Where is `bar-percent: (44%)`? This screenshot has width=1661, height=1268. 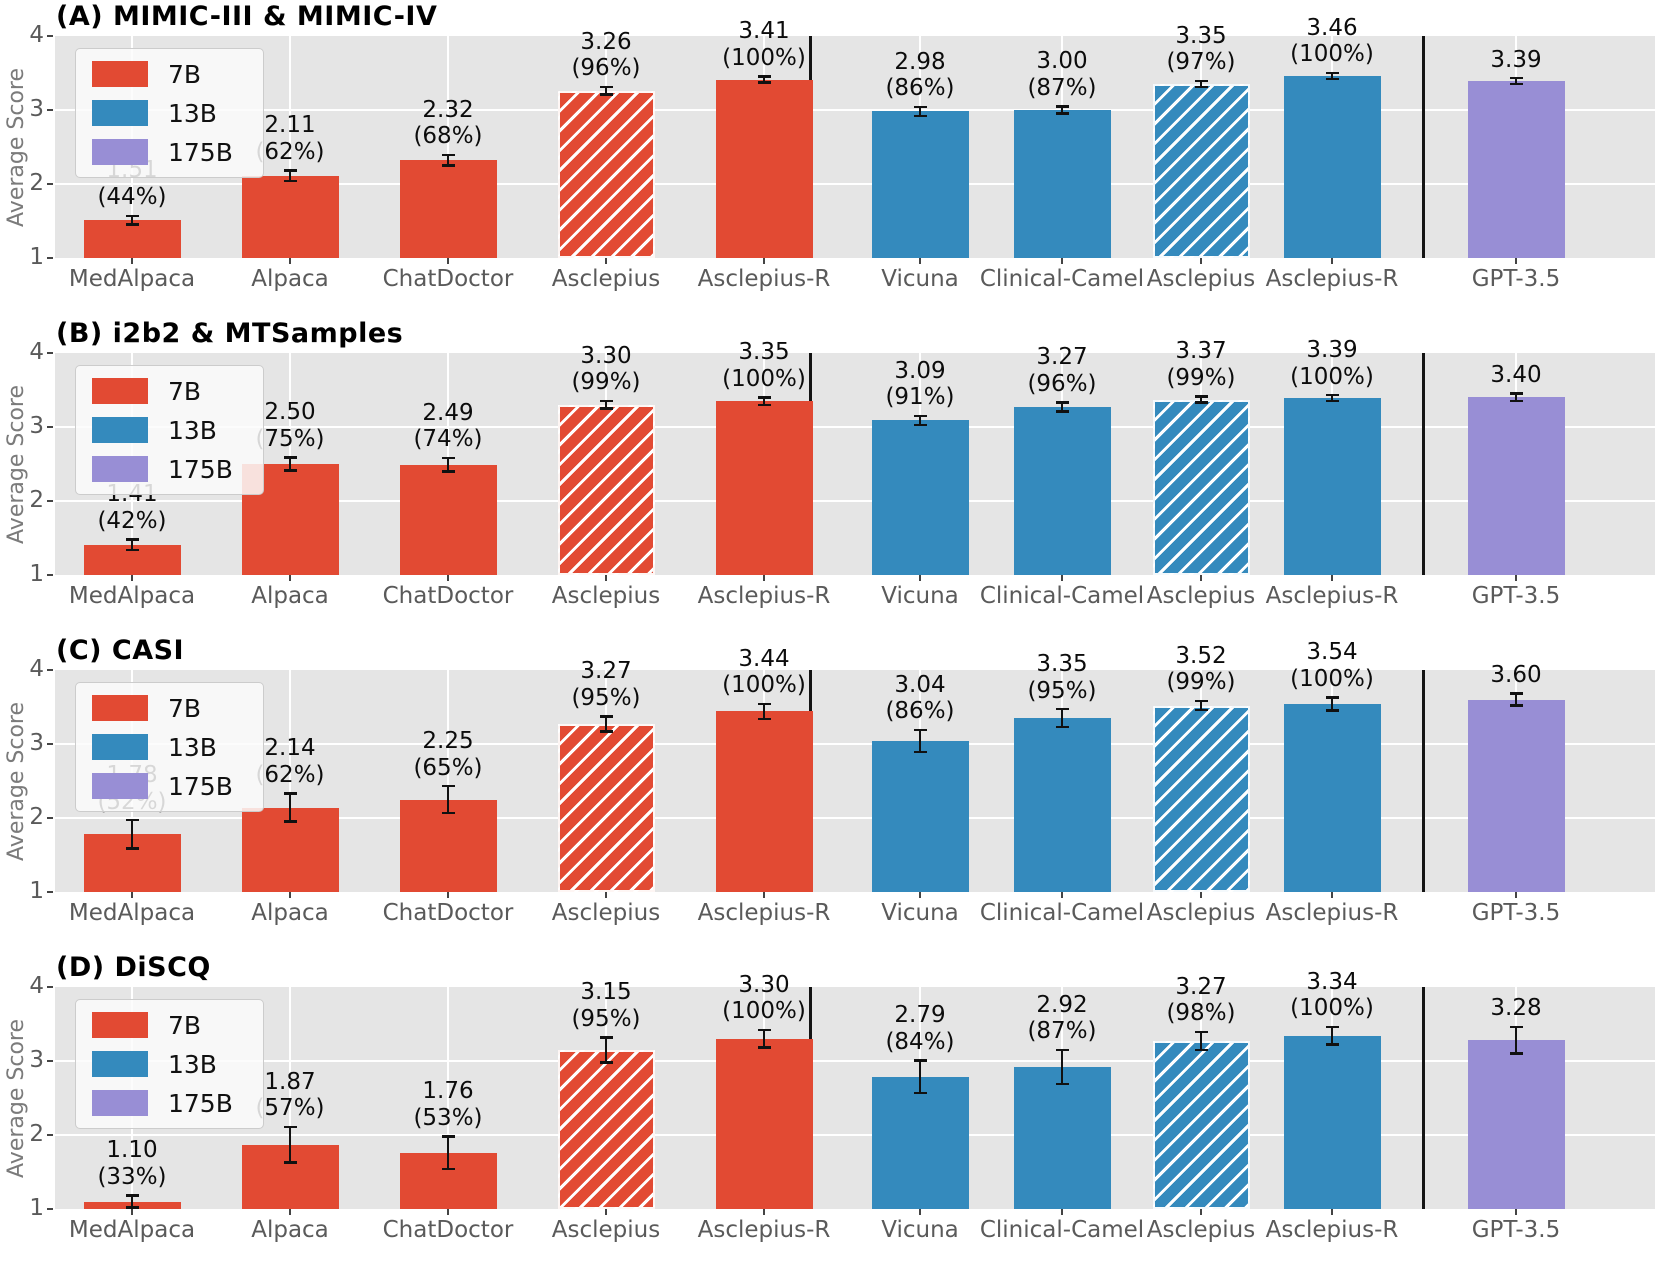
bar-percent: (44%) is located at coordinates (132, 197).